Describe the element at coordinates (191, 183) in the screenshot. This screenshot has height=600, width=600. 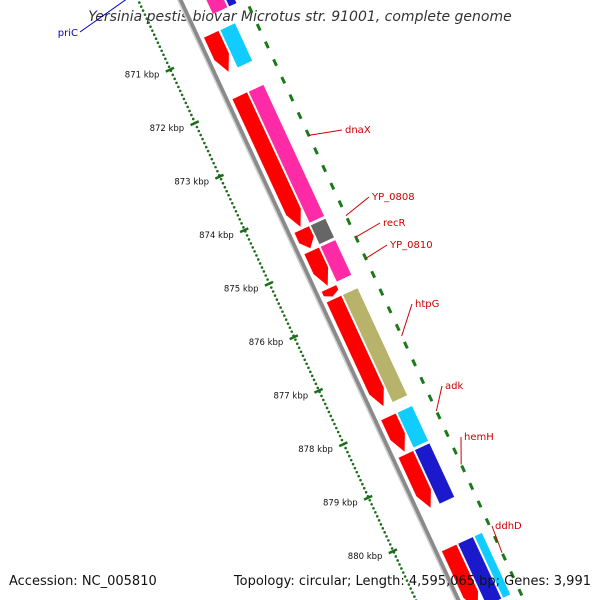
I see `ruler-tick-label: 873 kbp` at that location.